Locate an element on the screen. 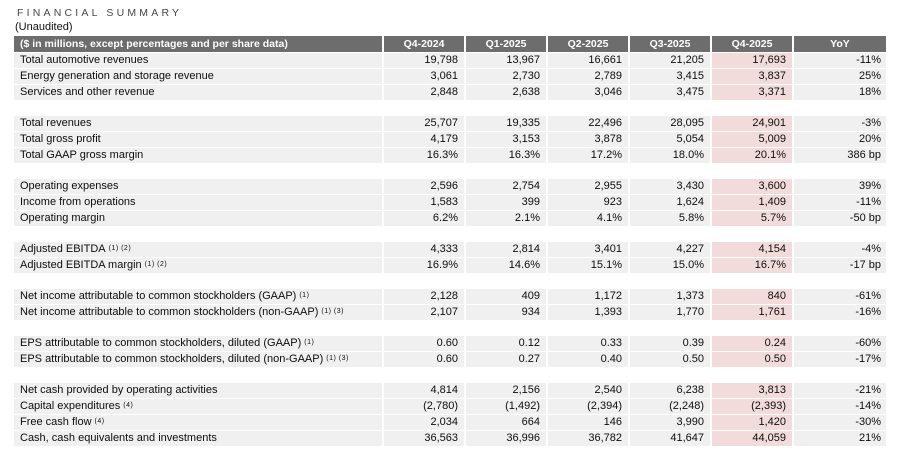 Image resolution: width=900 pixels, height=450 pixels. value-cell: 2,540 is located at coordinates (588, 390).